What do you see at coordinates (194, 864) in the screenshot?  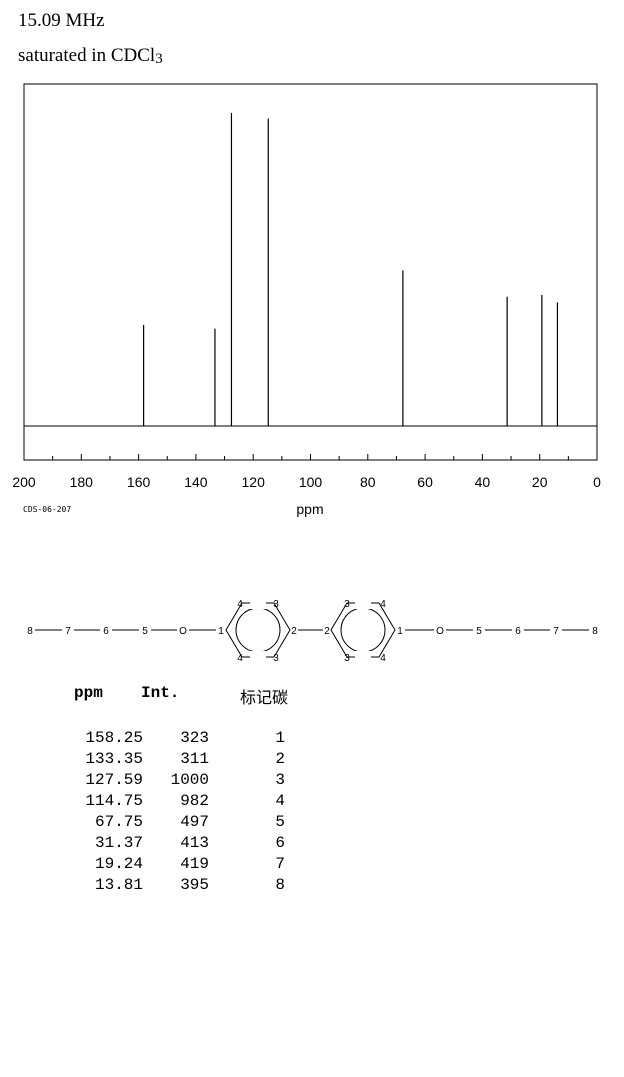 I see `row-intensity: 419` at bounding box center [194, 864].